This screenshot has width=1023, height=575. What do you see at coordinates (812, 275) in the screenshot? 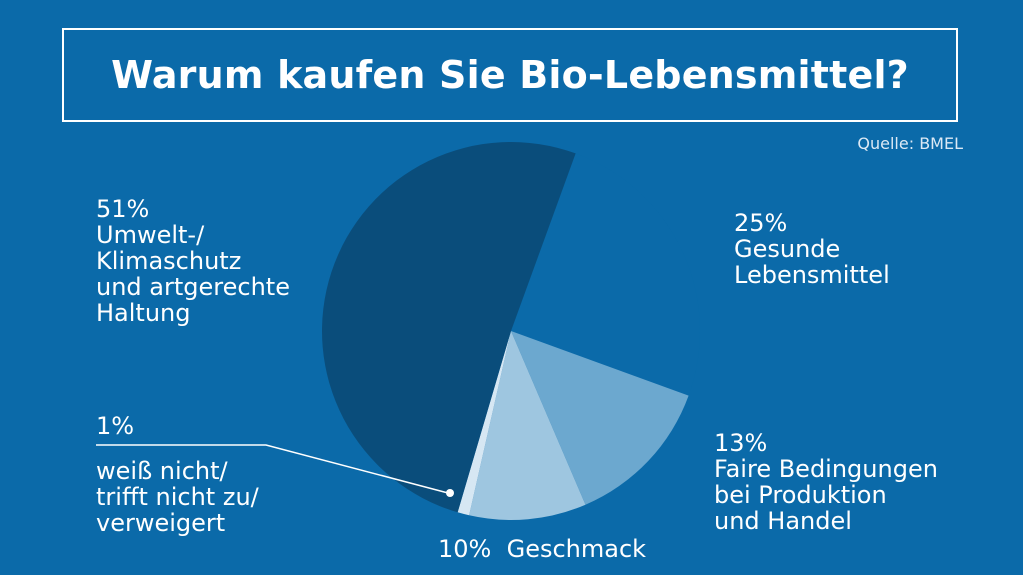
I see `label-25-line-2: Lebensmittel` at bounding box center [812, 275].